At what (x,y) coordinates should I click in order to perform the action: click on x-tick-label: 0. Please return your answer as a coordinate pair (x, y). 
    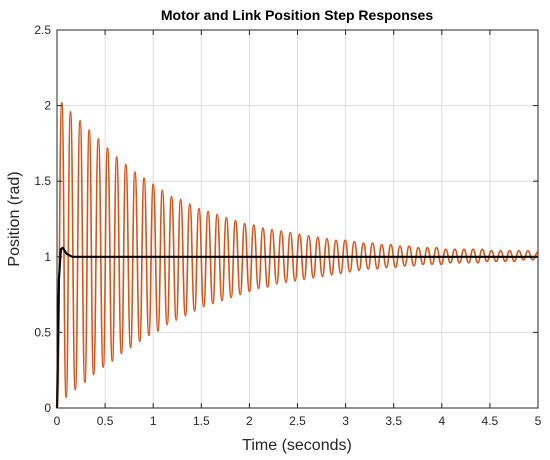
    Looking at the image, I should click on (57, 421).